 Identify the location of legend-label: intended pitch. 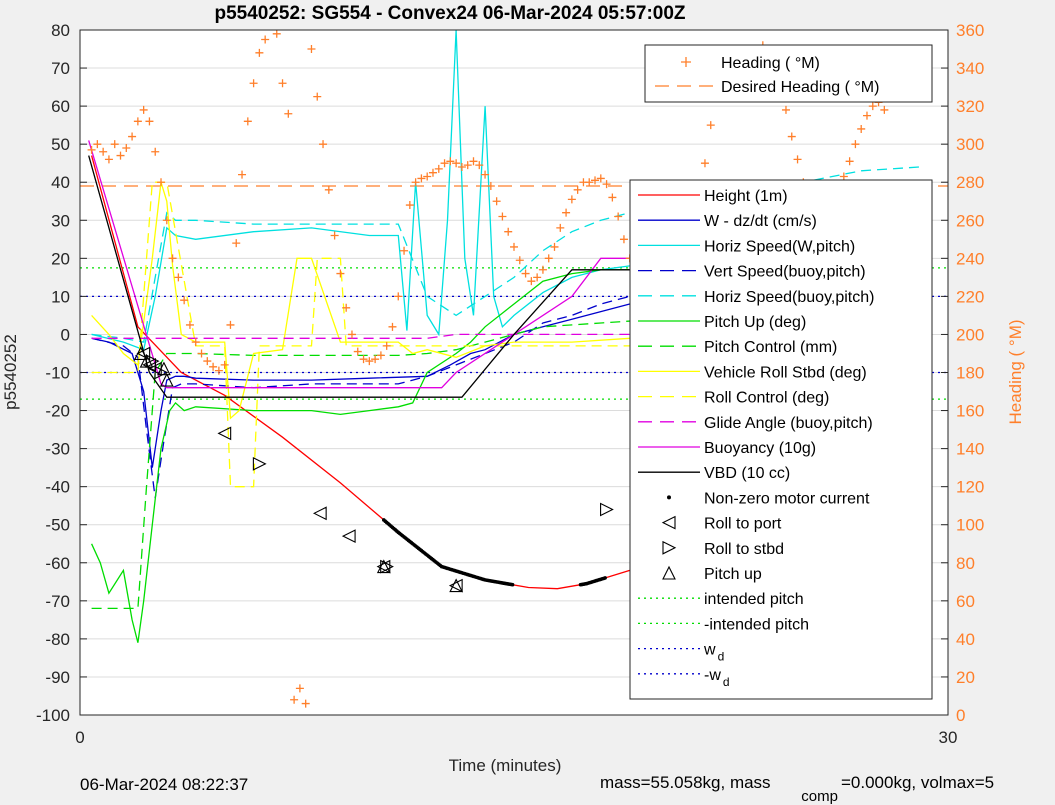
(754, 599).